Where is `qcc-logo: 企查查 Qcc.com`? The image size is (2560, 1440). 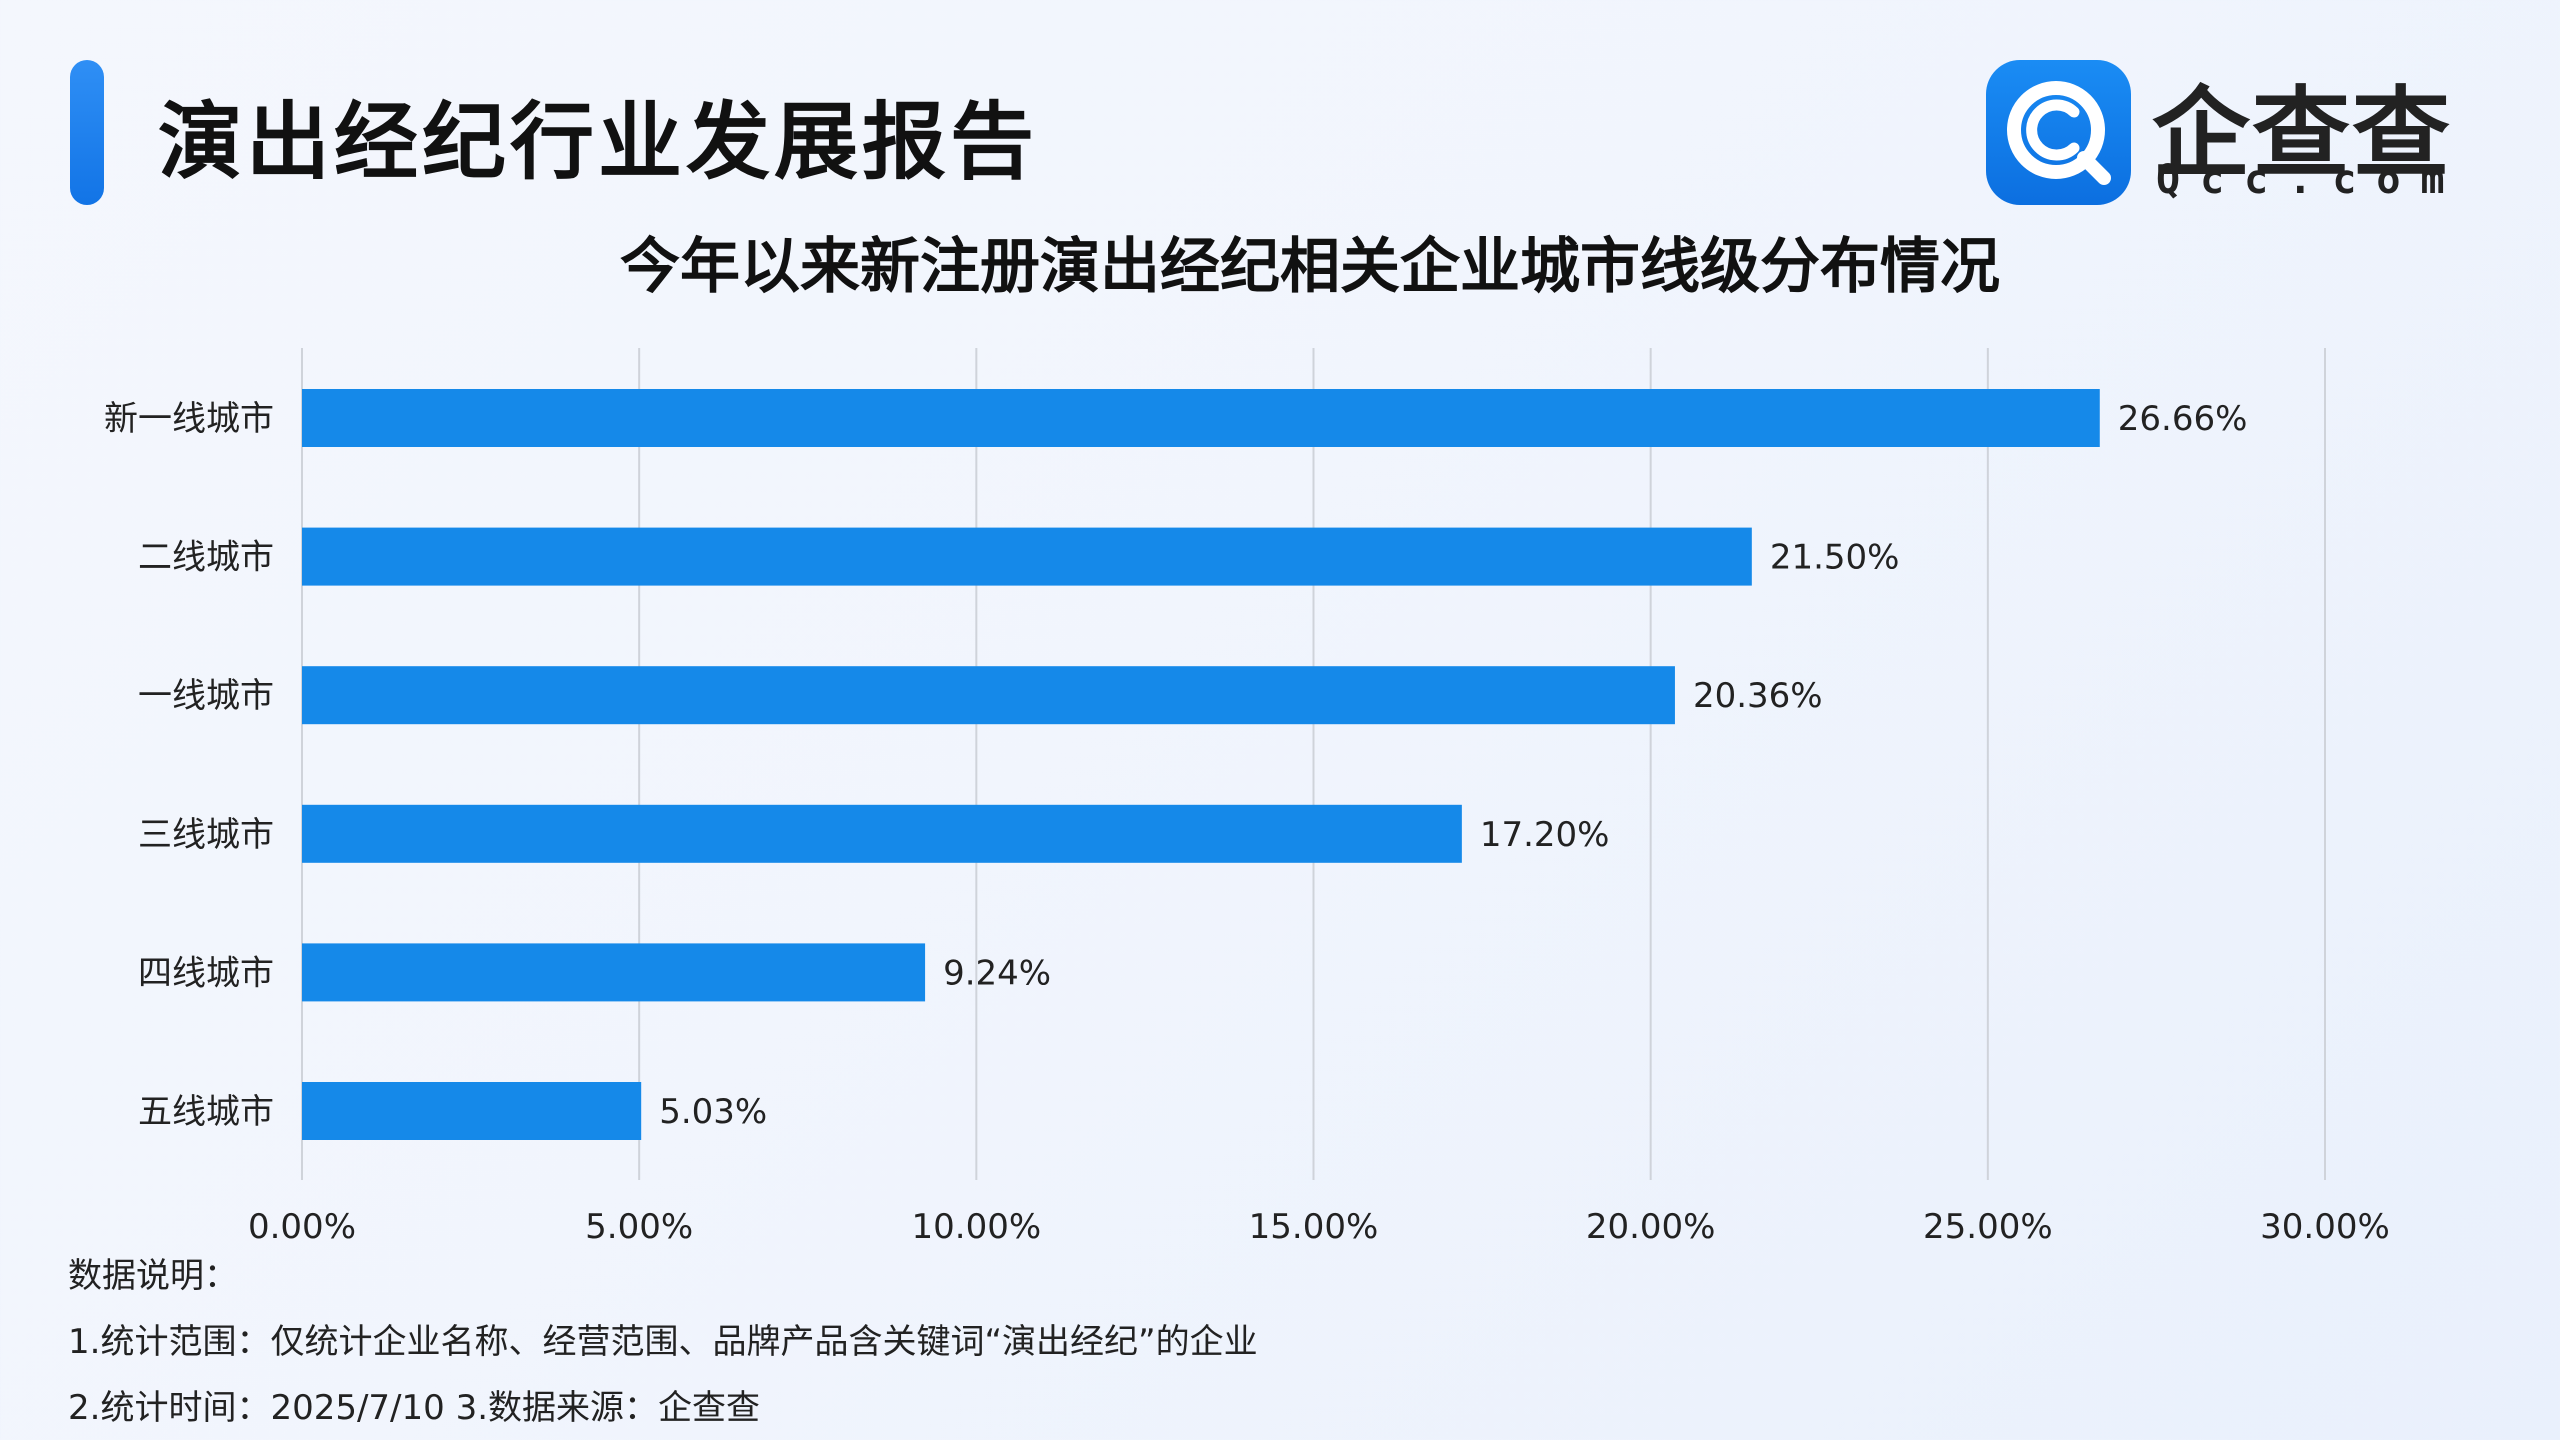
qcc-logo: 企查查 Qcc.com is located at coordinates (2246, 135).